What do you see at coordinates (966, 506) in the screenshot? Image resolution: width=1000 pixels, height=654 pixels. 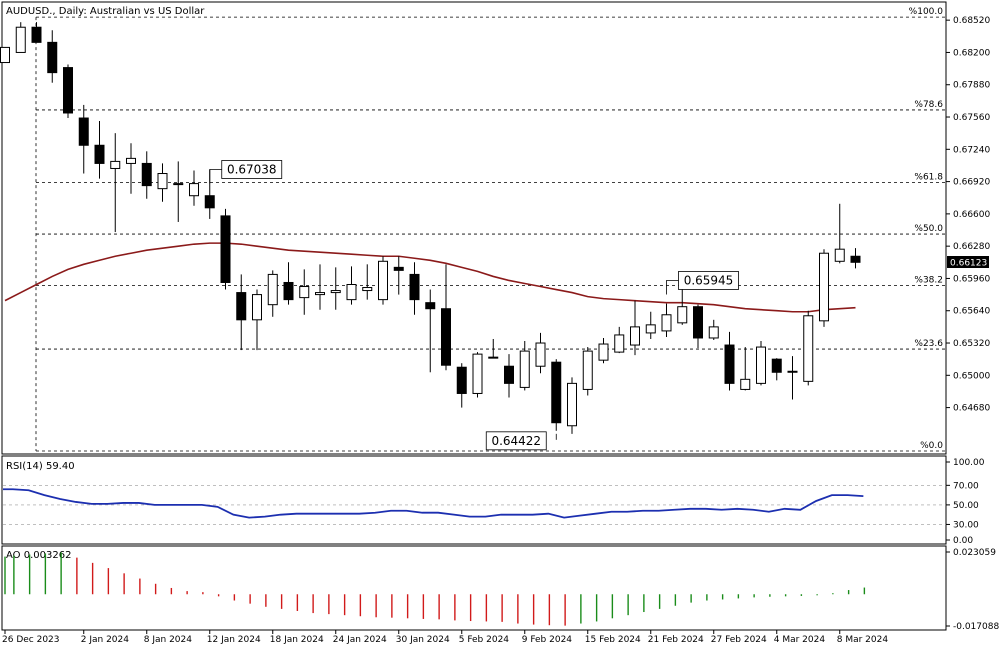 I see `rsi-tick-label: 50.00` at bounding box center [966, 506].